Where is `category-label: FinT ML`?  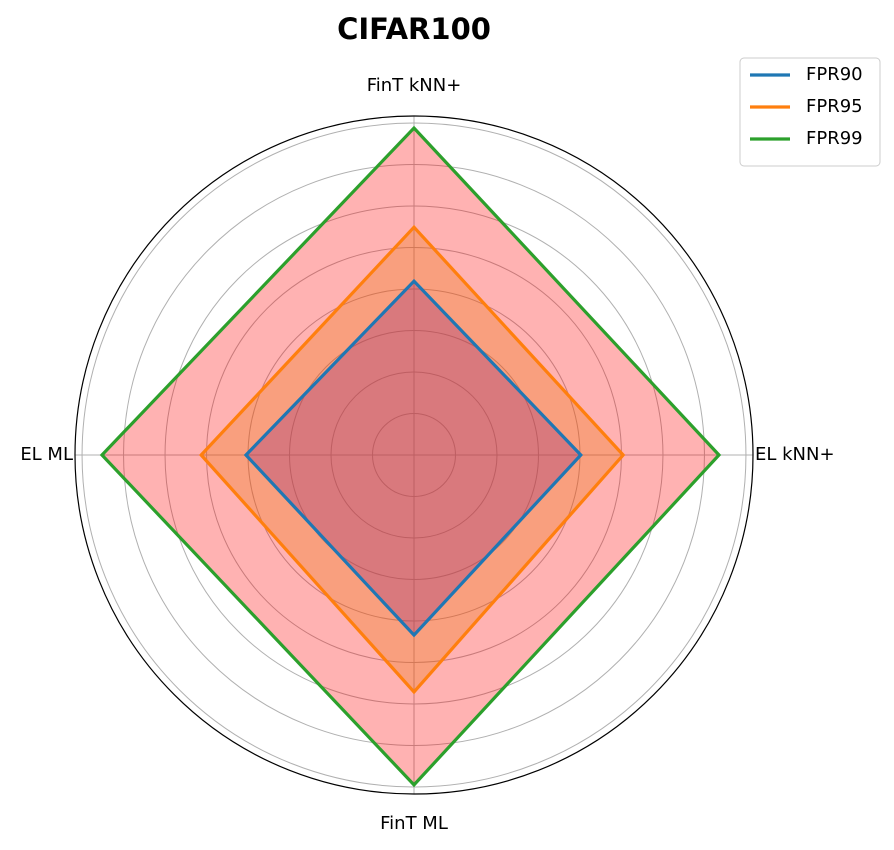
category-label: FinT ML is located at coordinates (414, 823).